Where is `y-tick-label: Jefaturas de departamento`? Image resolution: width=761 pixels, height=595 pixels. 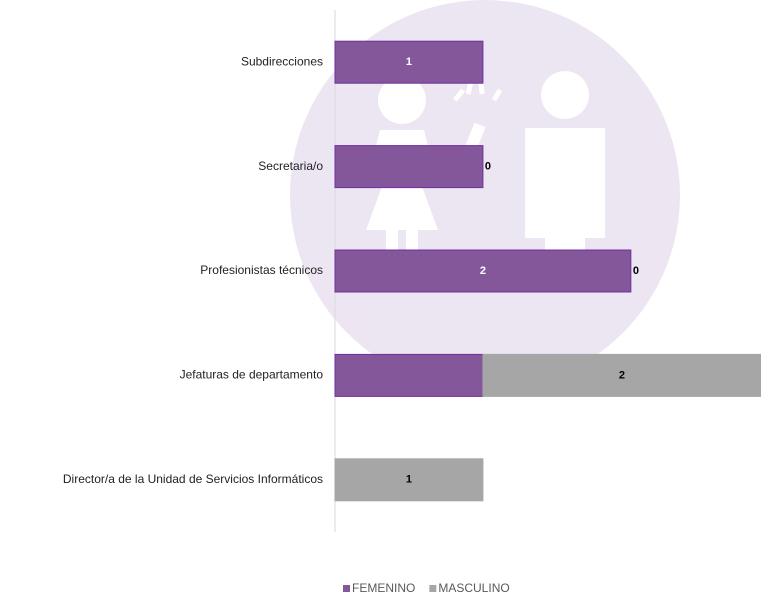
y-tick-label: Jefaturas de departamento is located at coordinates (252, 375).